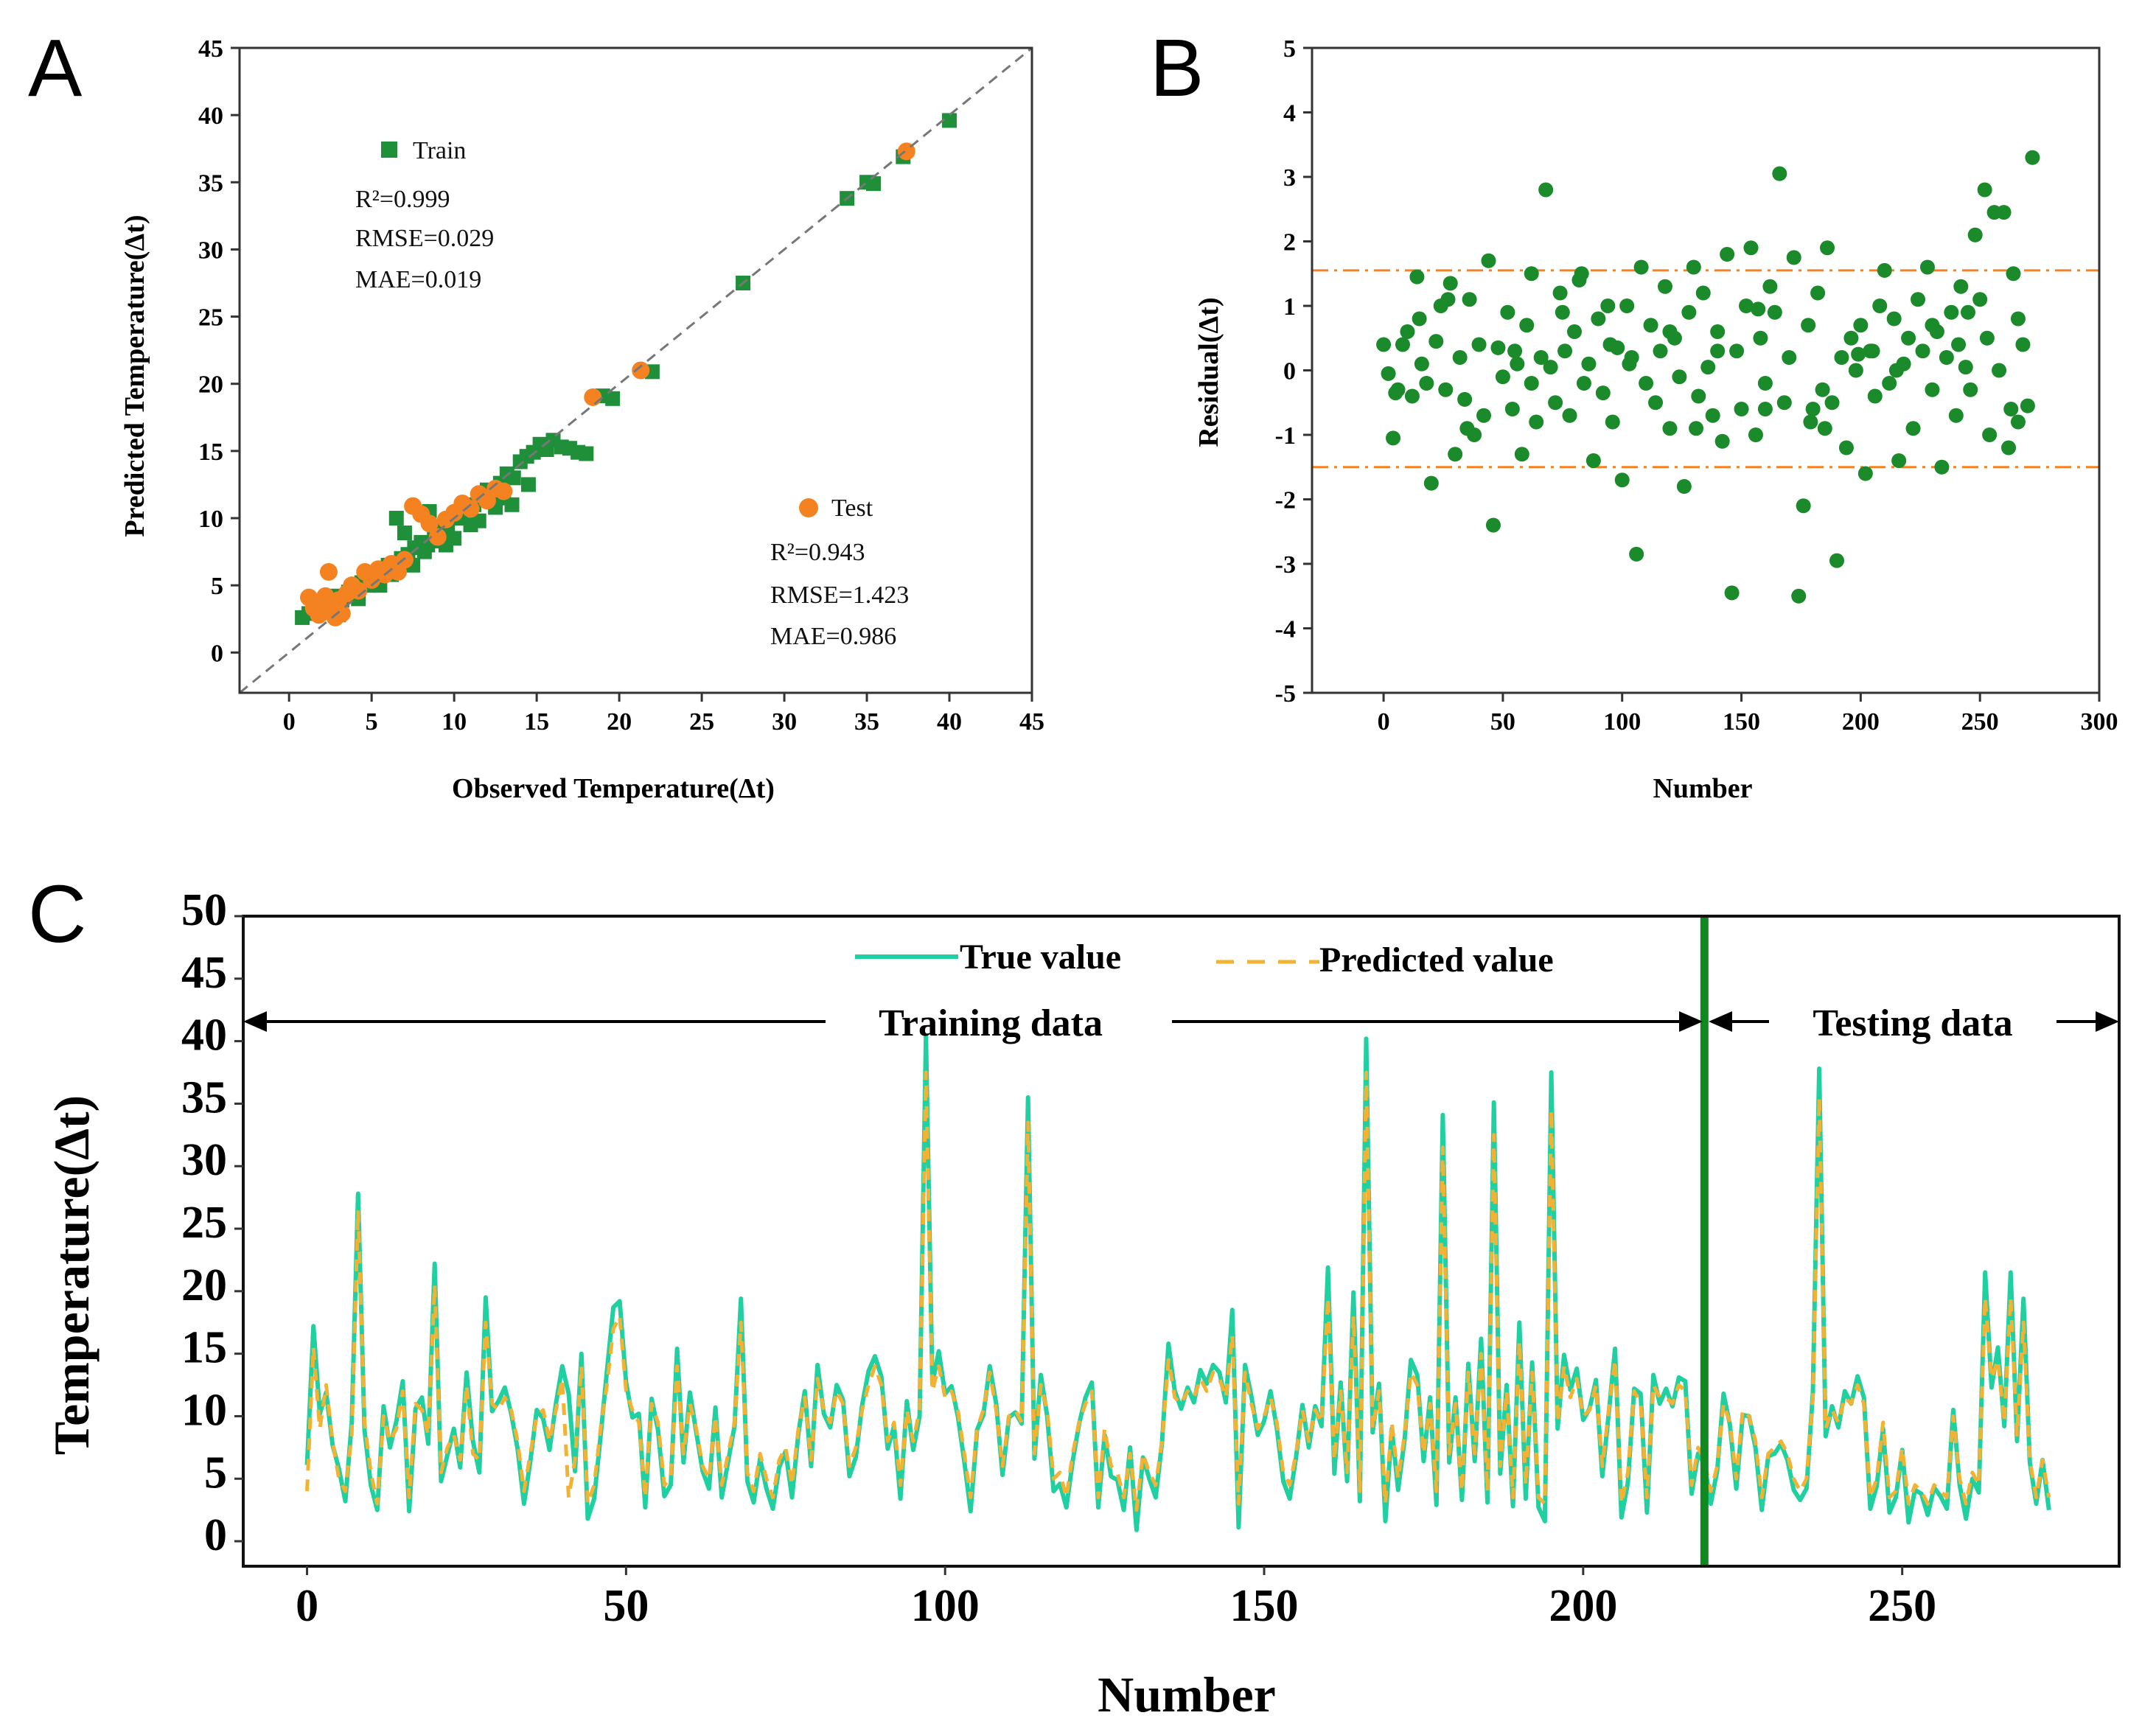  I want to click on y-tick-label: 50, so click(204, 910).